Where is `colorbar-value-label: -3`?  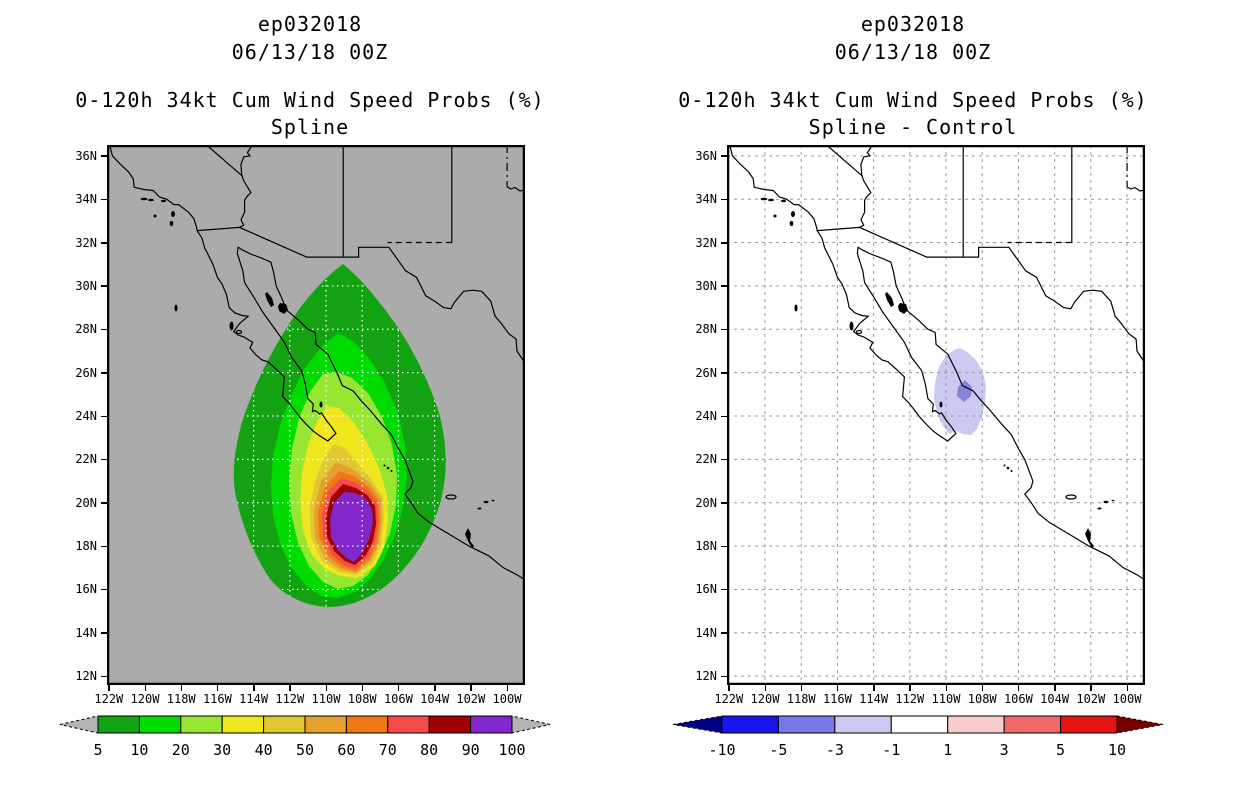
colorbar-value-label: -3 is located at coordinates (835, 750).